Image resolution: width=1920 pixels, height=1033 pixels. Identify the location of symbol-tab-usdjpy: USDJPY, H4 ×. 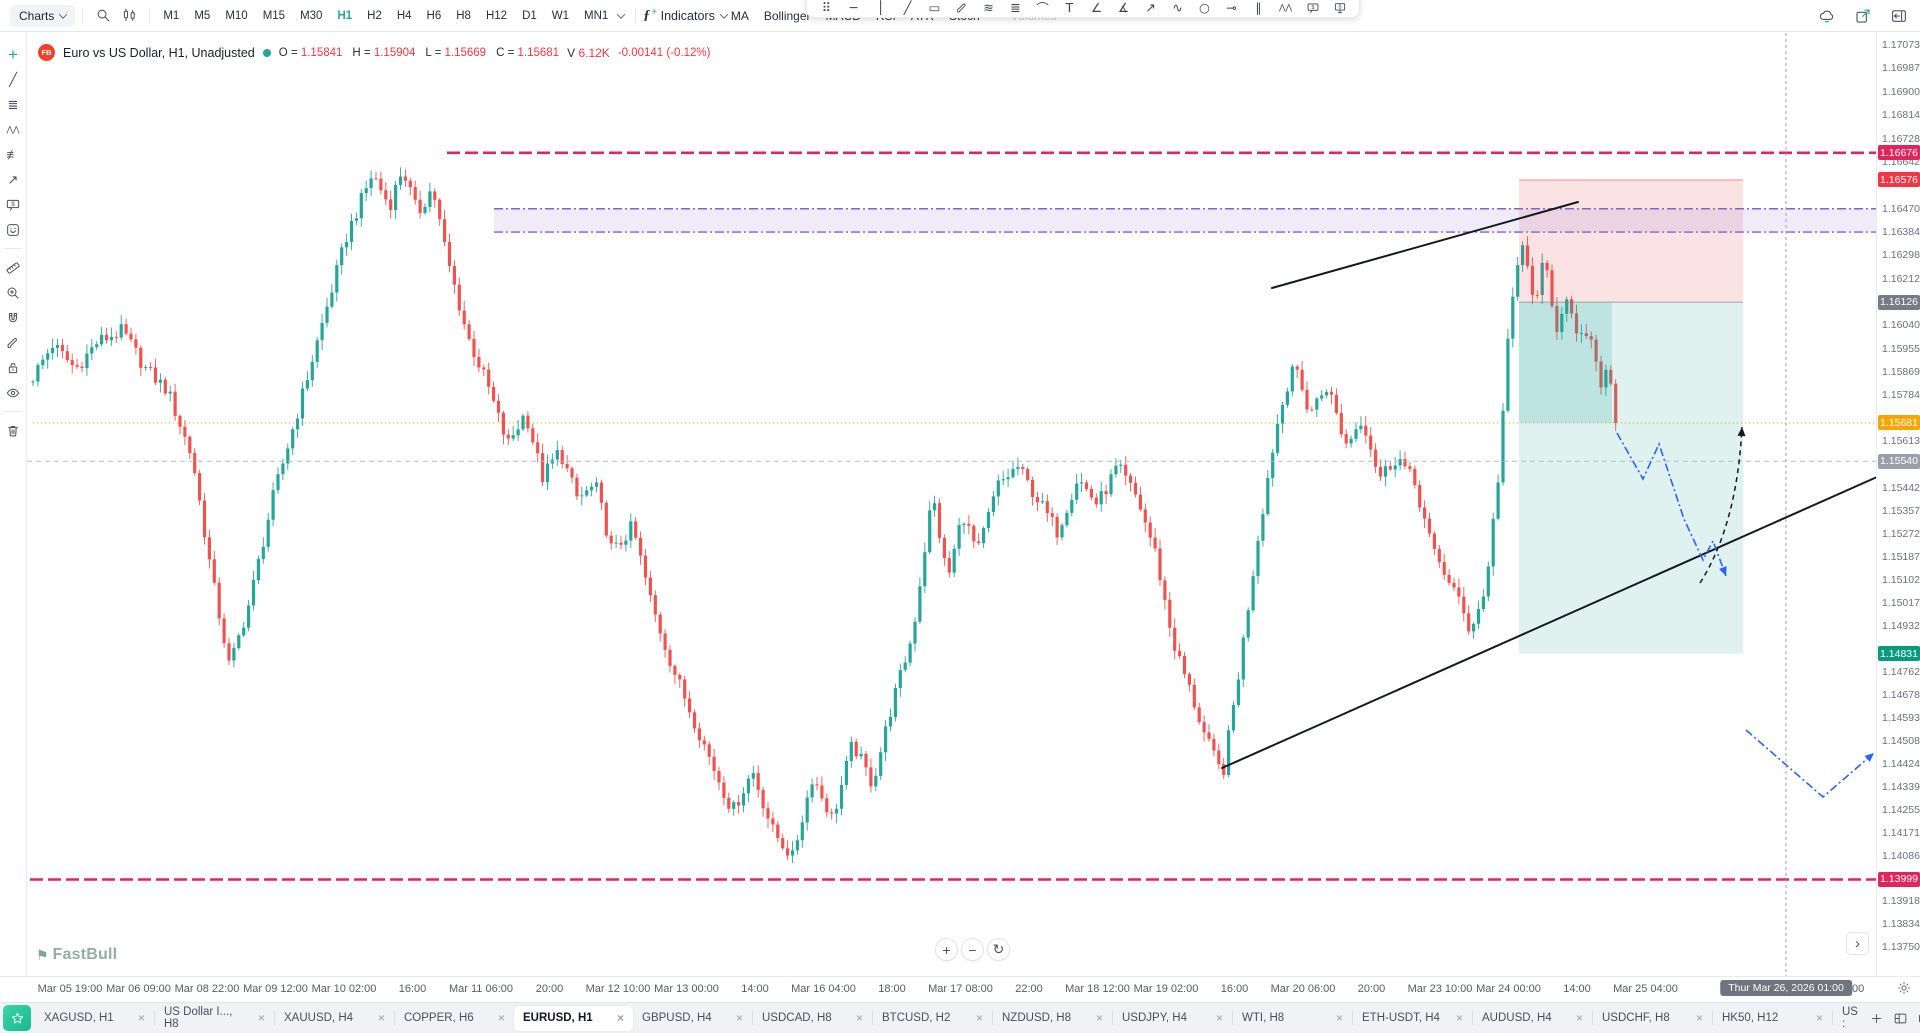
(1172, 1018).